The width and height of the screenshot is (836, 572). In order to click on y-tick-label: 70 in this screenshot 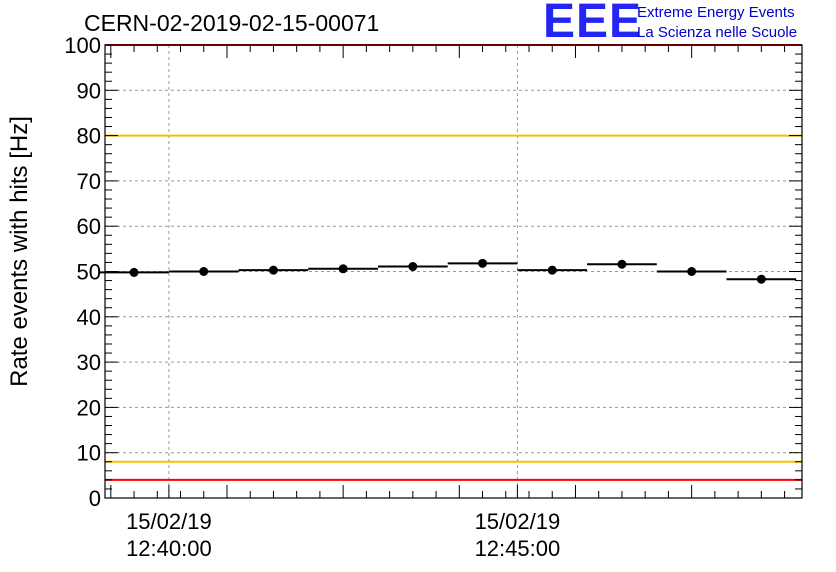, I will do `click(89, 181)`.